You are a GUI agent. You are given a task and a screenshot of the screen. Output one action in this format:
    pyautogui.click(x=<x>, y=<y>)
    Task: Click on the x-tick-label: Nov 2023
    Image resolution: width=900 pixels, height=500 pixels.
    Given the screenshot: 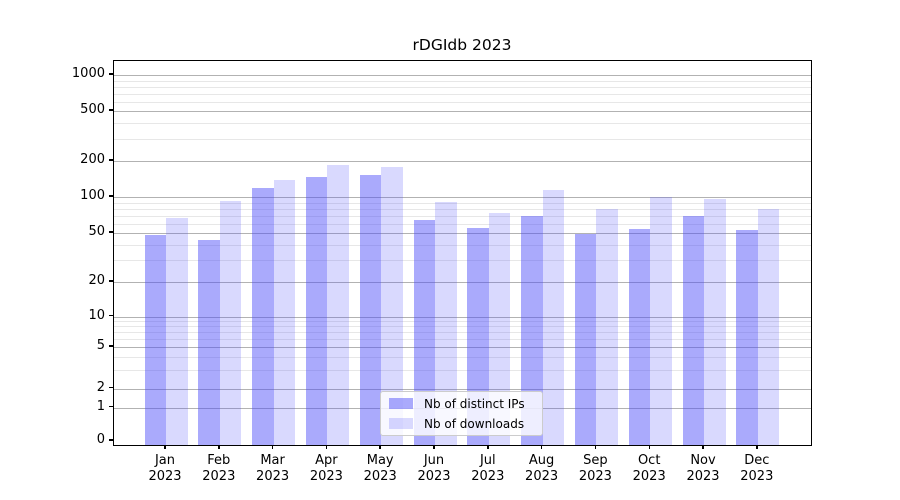 What is the action you would take?
    pyautogui.click(x=703, y=468)
    